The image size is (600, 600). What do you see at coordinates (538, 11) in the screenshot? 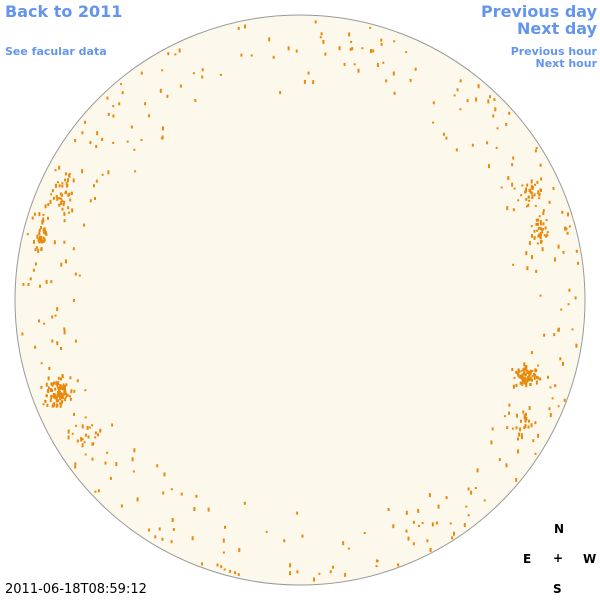
I see `previous-day-link: Previous day` at bounding box center [538, 11].